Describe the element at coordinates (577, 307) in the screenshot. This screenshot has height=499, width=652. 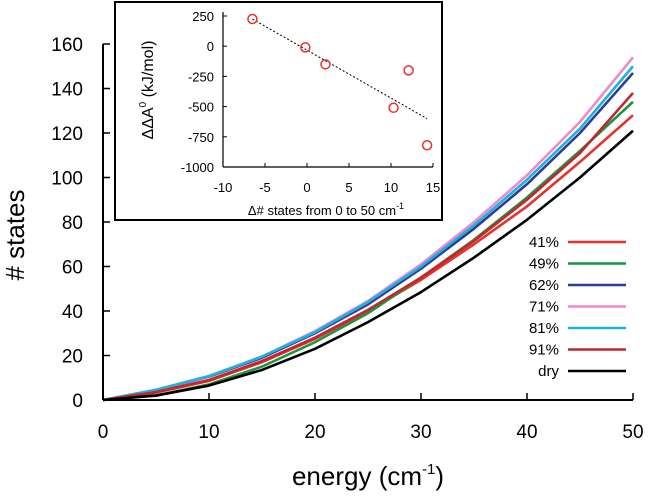
I see `legend: 41% 49% 62% 71% 81% 91% dry` at that location.